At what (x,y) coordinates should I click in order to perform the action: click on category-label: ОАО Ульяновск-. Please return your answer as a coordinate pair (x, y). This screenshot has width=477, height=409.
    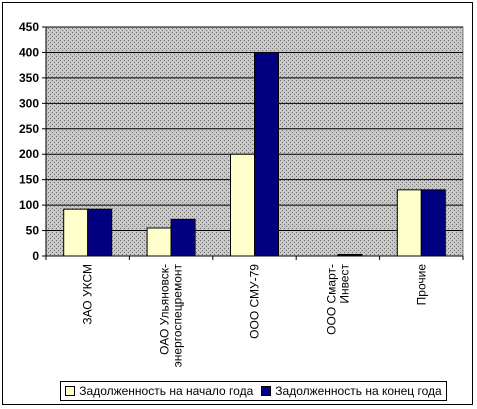
    Looking at the image, I should click on (165, 309).